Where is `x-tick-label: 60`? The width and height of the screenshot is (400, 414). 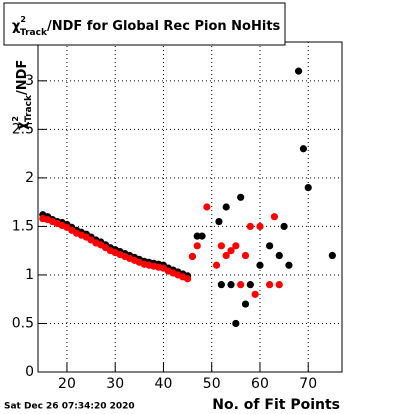 x-tick-label: 60 is located at coordinates (260, 384).